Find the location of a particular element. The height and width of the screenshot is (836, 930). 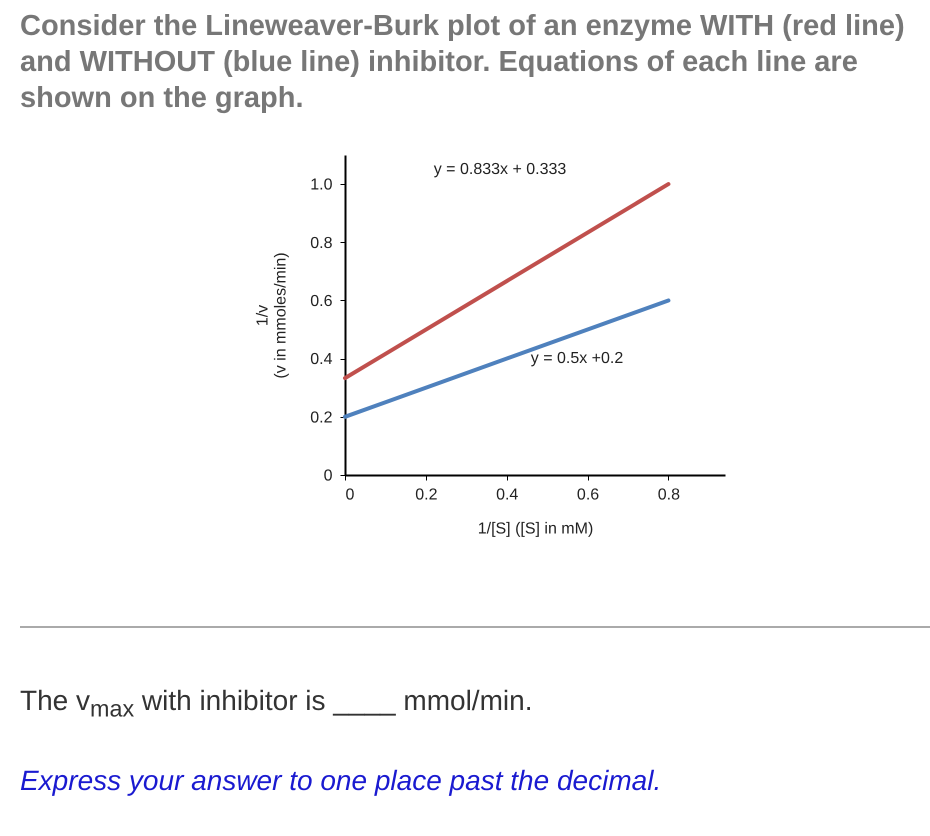

chart-title: Consider the Lineweaver-Burk plot of an enzyme WITH (red line) and WITHOUT (blue line) inhibitor. Equations of each line are shown on the graph. is located at coordinates (463, 62).